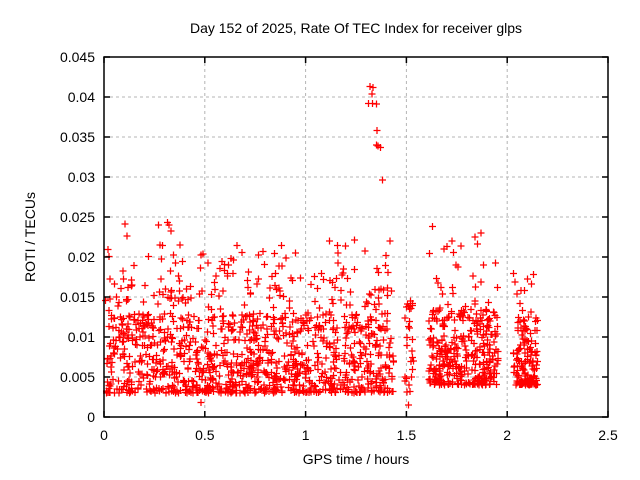  What do you see at coordinates (77, 377) in the screenshot?
I see `svg-text: 0.005` at bounding box center [77, 377].